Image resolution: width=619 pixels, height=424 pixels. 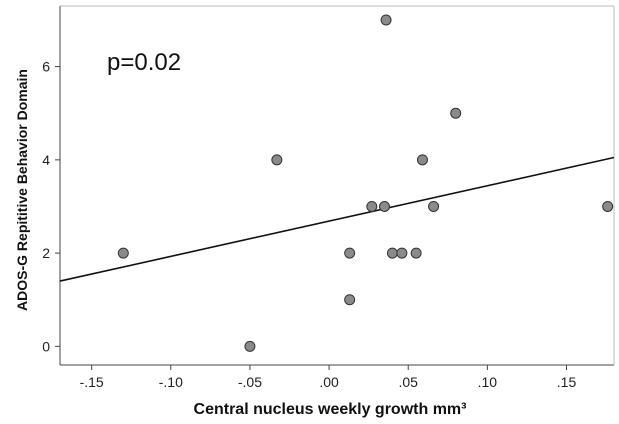 What do you see at coordinates (171, 382) in the screenshot?
I see `x-tick-label: -.10` at bounding box center [171, 382].